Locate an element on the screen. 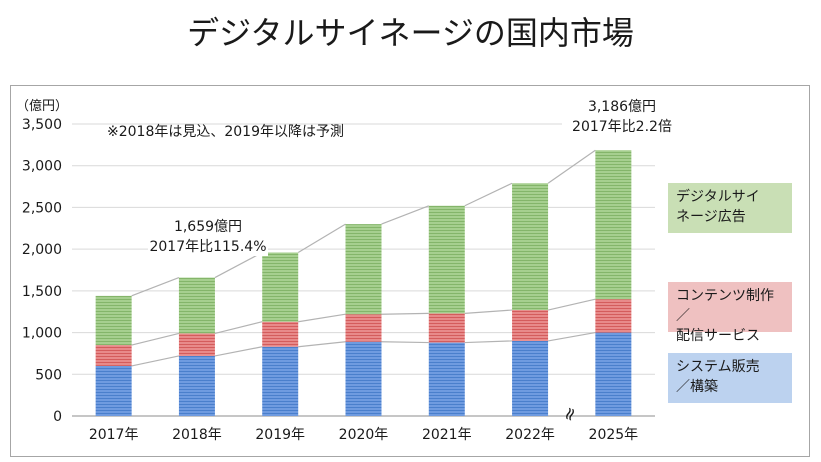 This screenshot has width=821, height=462. annotation-line: 3,186億円 is located at coordinates (622, 107).